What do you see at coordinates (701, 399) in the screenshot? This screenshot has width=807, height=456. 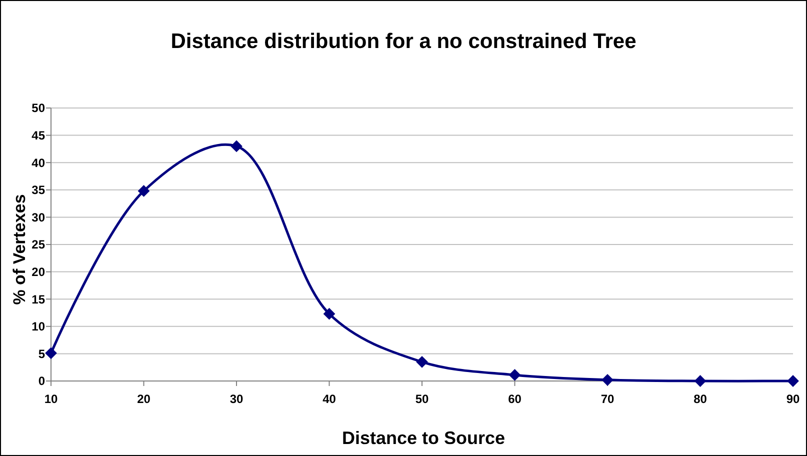 I see `x-tick-label: 80` at bounding box center [701, 399].